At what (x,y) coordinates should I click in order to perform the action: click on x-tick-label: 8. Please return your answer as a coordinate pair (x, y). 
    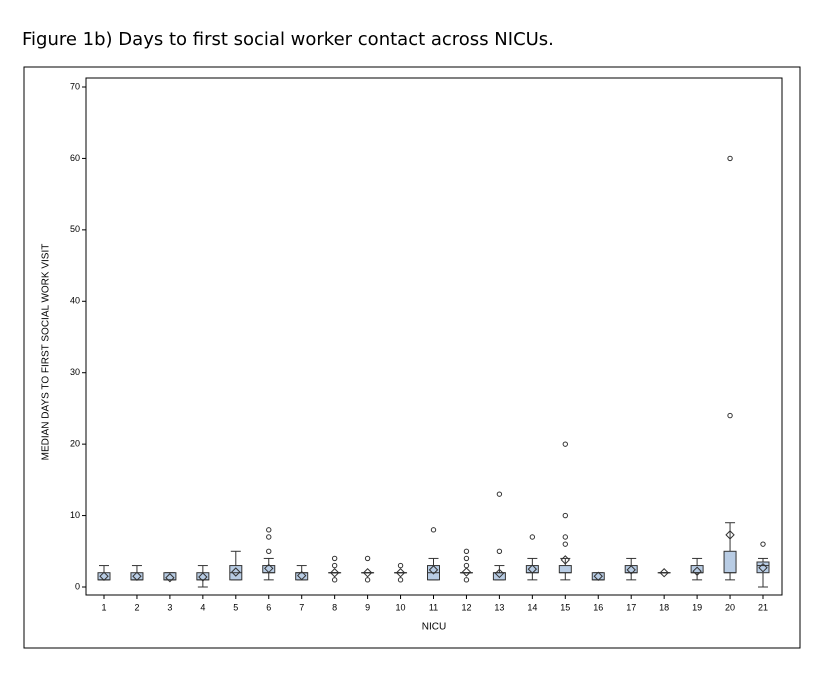
    Looking at the image, I should click on (334, 607).